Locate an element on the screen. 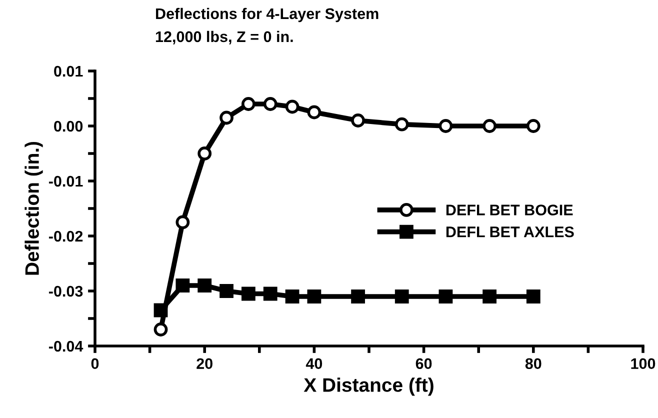 This screenshot has width=658, height=418. x-tick-label: 20 is located at coordinates (204, 364).